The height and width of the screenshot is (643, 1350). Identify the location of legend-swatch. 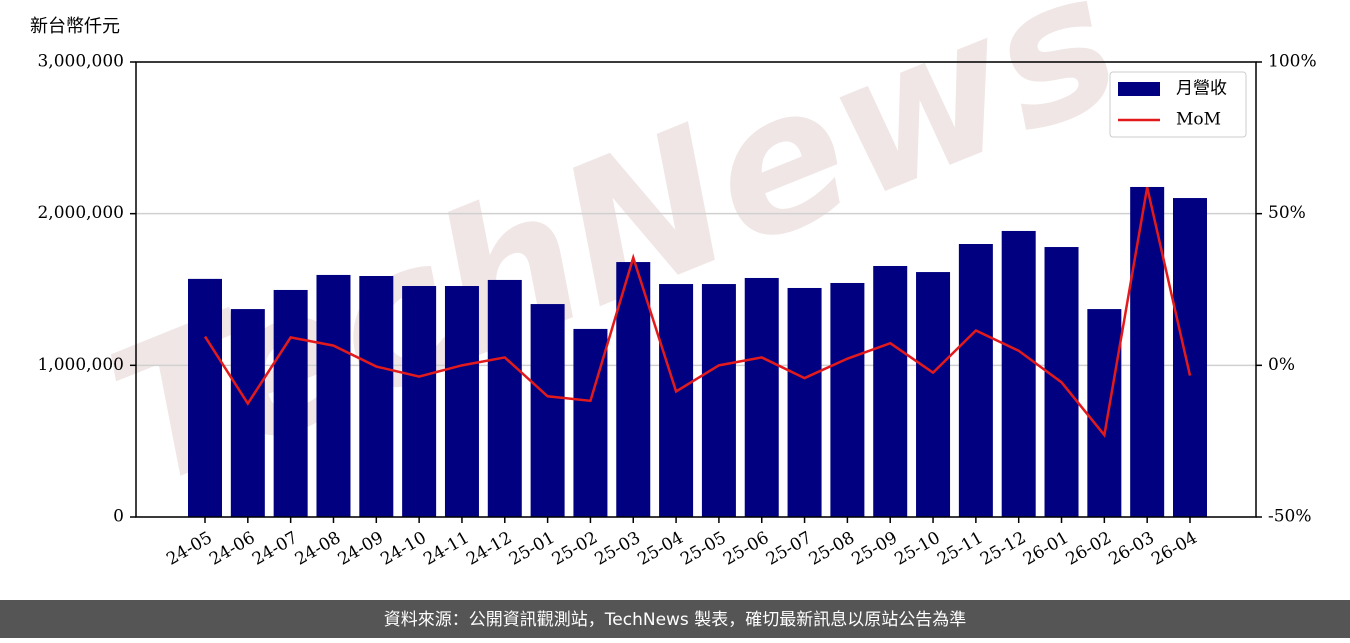
(1139, 89).